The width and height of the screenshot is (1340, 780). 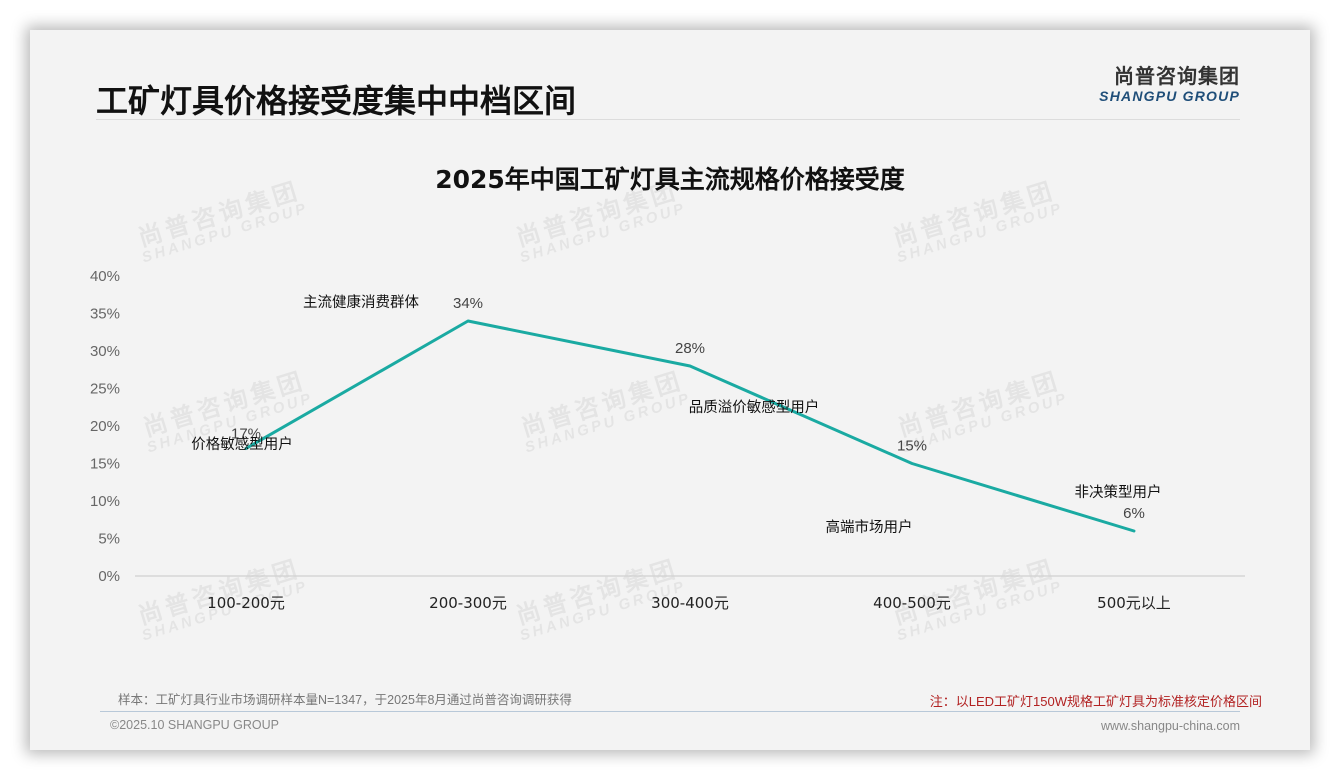 I want to click on x-tick-label: 100-200元, so click(x=246, y=603).